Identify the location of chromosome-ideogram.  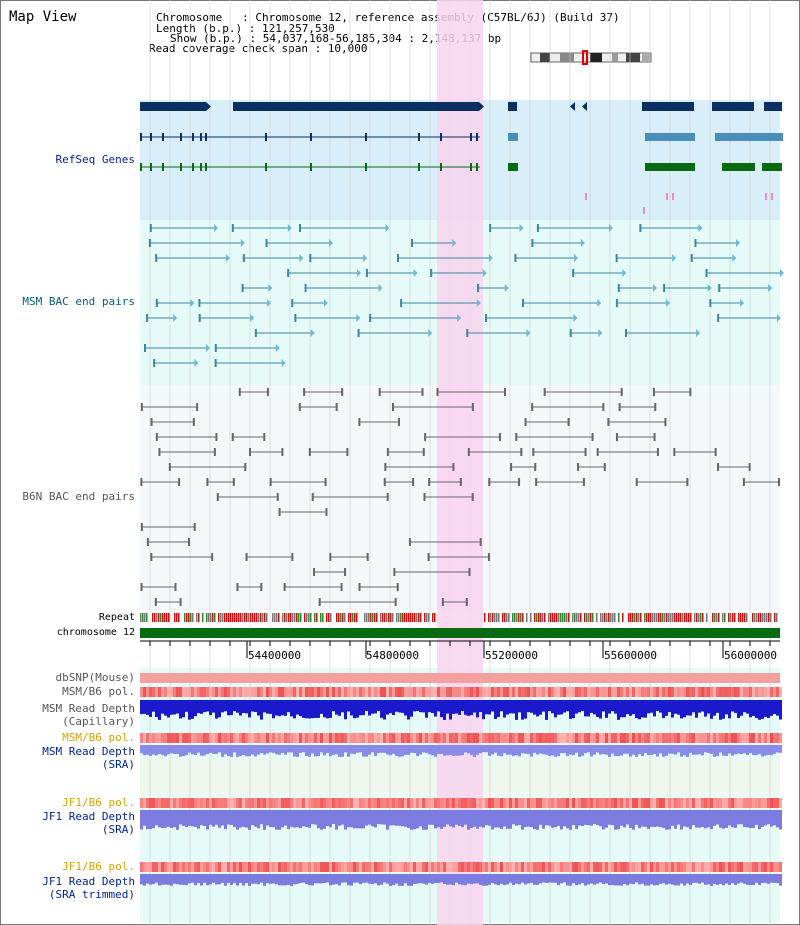
(400, 35).